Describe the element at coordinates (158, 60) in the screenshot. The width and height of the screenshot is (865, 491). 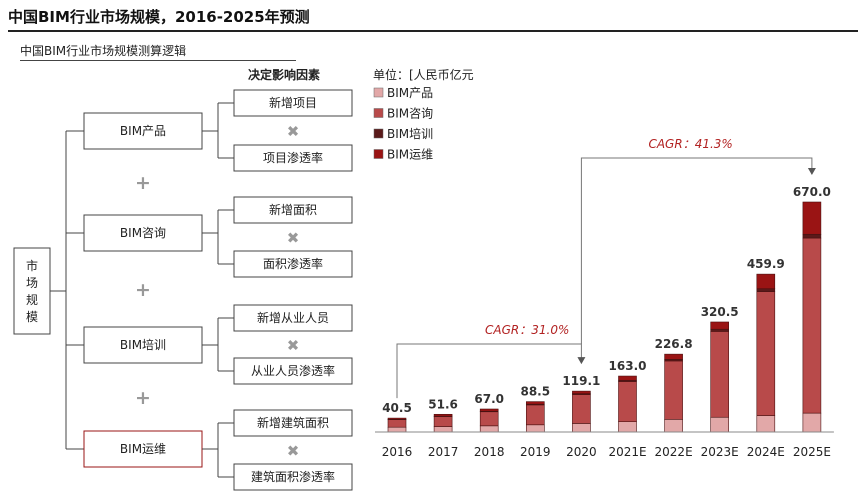
I see `subtitle-underline` at that location.